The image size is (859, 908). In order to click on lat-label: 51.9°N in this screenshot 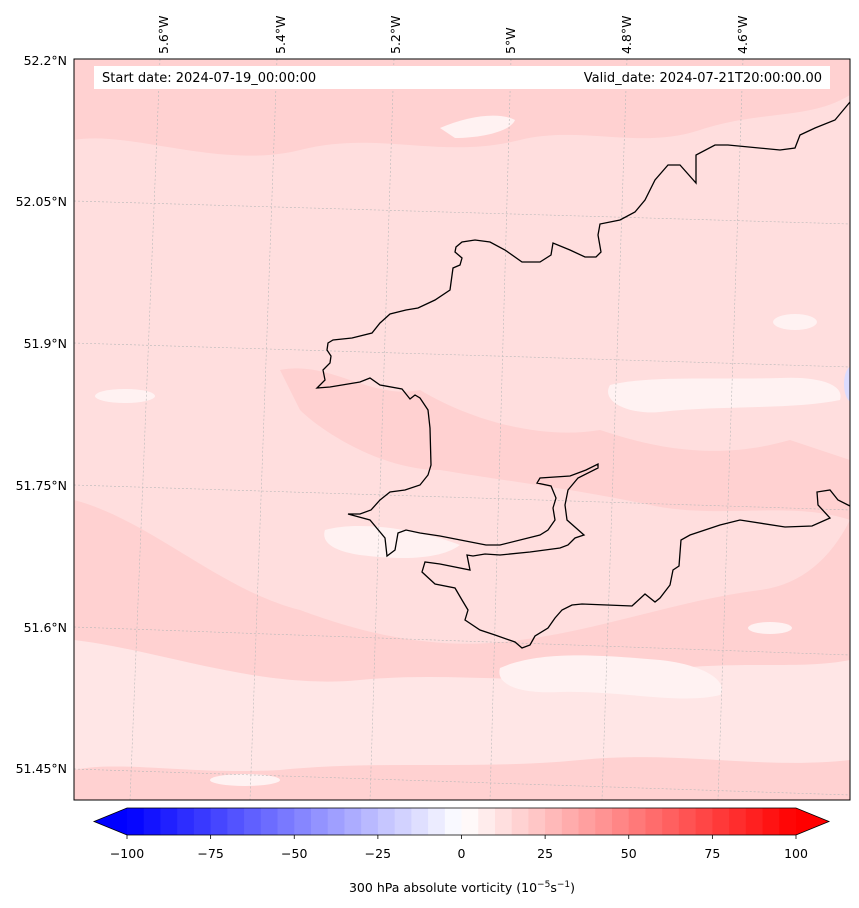, I will do `click(45, 343)`.